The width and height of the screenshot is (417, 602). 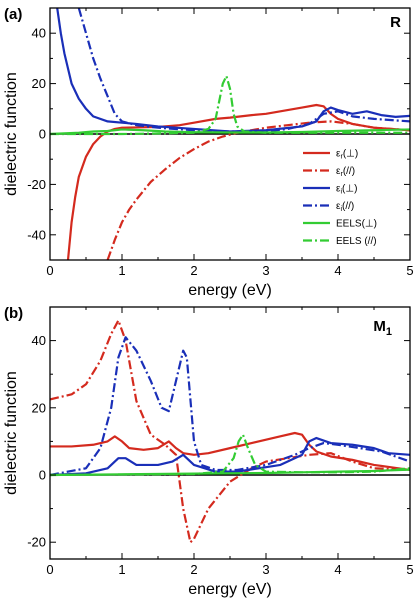 I want to click on legend-label-eels_par: EELS (//), so click(x=356, y=241).